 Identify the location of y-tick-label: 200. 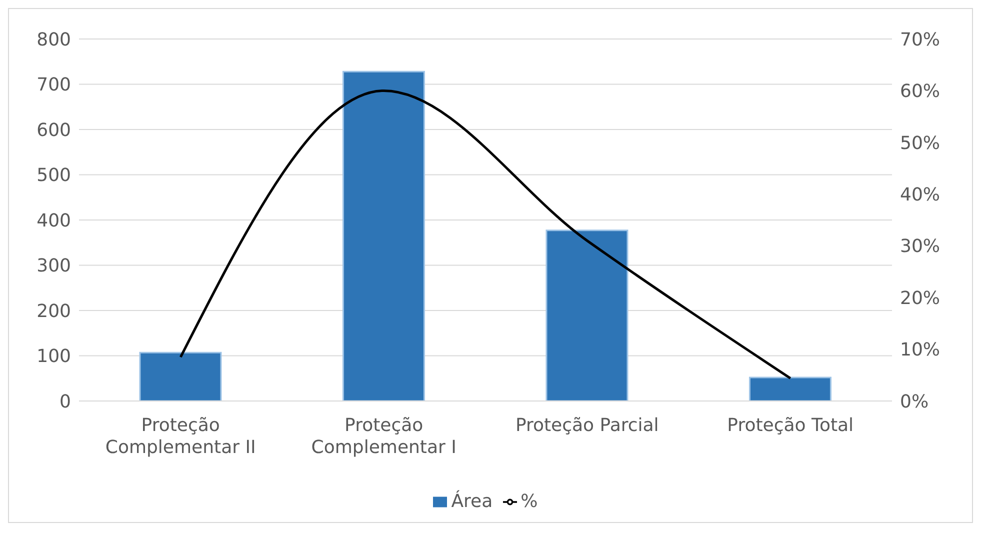
(53, 311).